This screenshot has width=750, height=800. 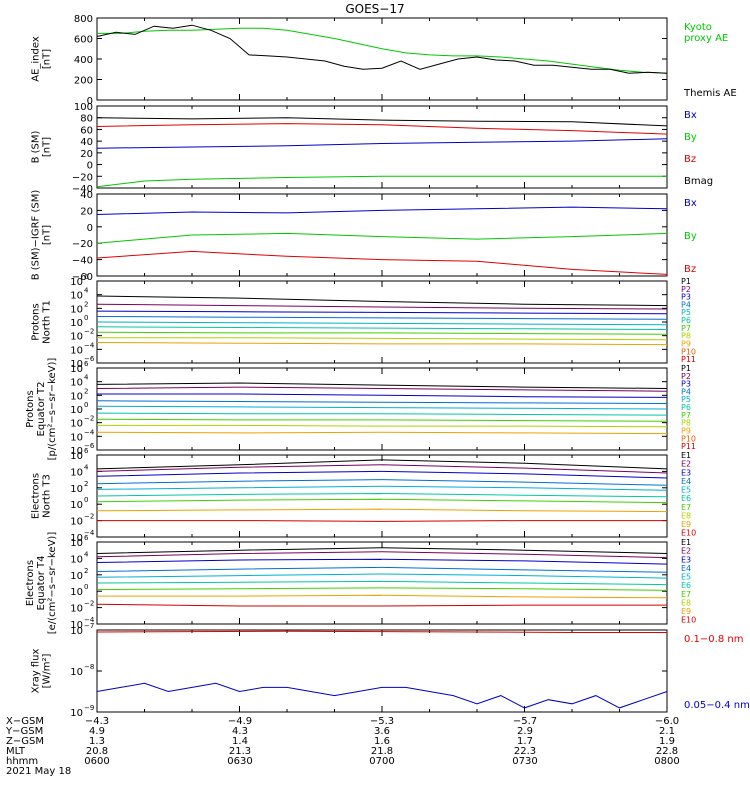 What do you see at coordinates (83, 19) in the screenshot?
I see `y-tick-label: 800` at bounding box center [83, 19].